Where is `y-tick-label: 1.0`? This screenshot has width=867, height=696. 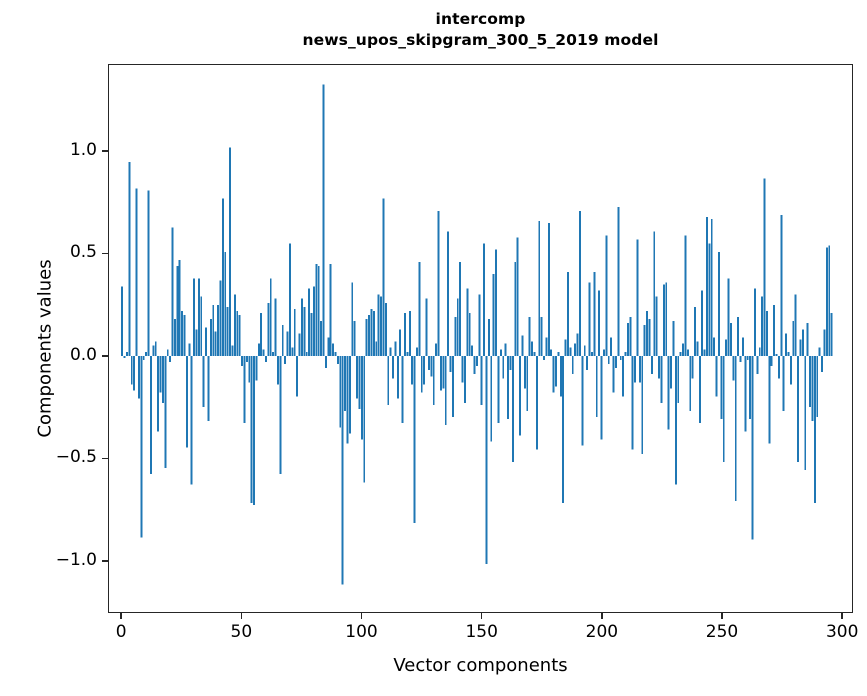 y-tick-label: 1.0 is located at coordinates (83, 150).